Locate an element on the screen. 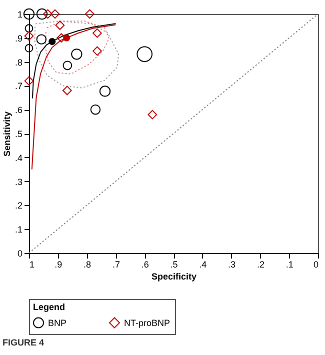  x-tick-label: .6 is located at coordinates (145, 265).